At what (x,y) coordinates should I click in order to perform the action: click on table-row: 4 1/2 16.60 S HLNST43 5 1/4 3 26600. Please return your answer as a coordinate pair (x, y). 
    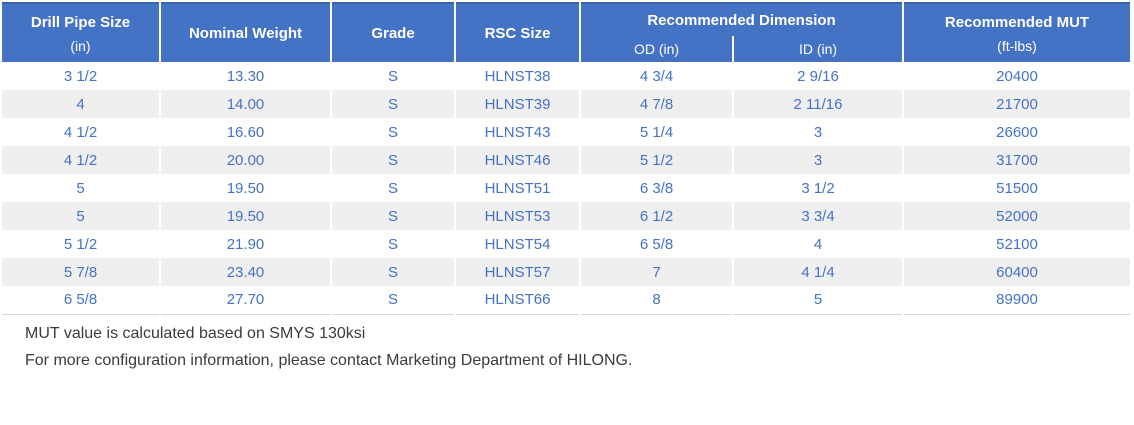
    Looking at the image, I should click on (566, 132).